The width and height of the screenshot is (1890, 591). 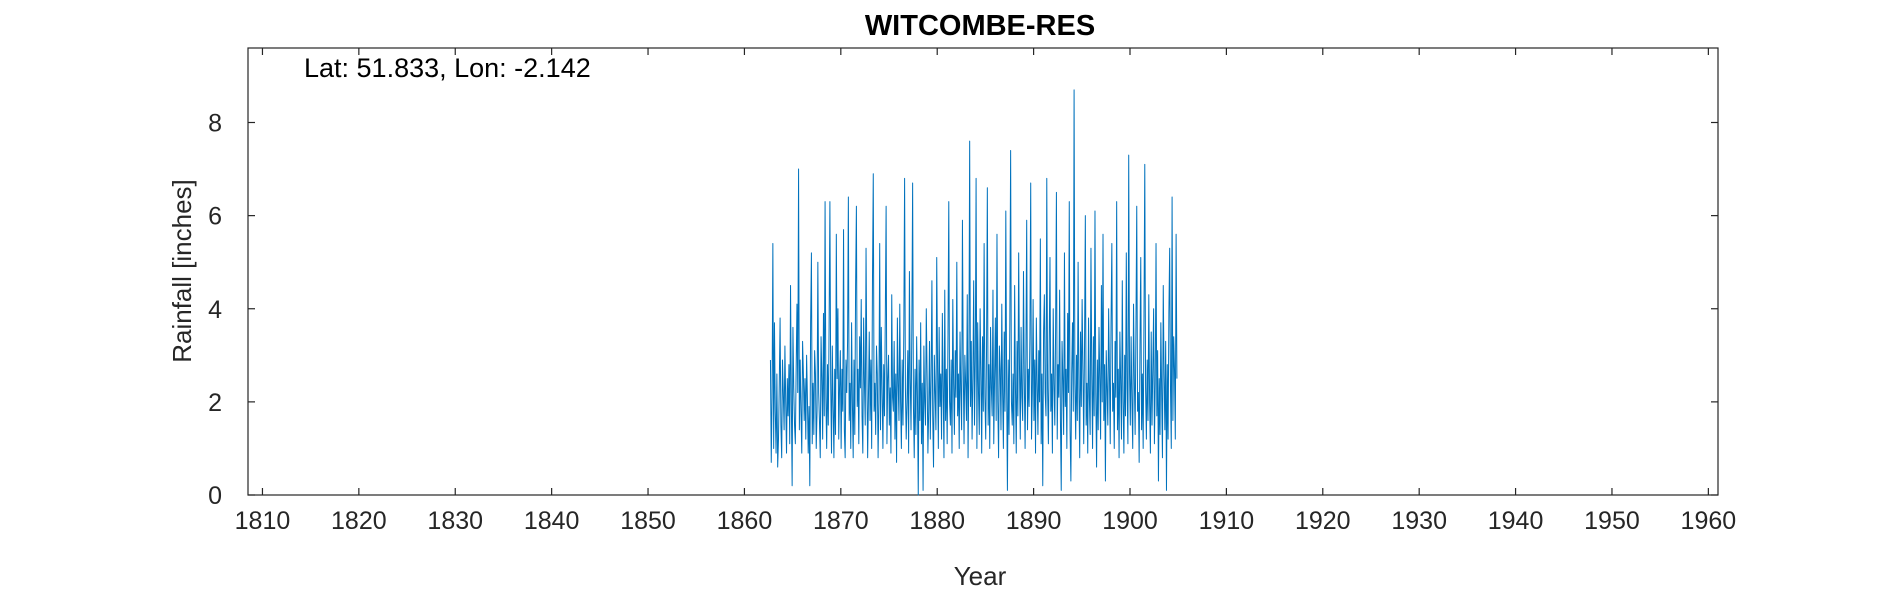 I want to click on x-tick-label: 1810, so click(x=263, y=521).